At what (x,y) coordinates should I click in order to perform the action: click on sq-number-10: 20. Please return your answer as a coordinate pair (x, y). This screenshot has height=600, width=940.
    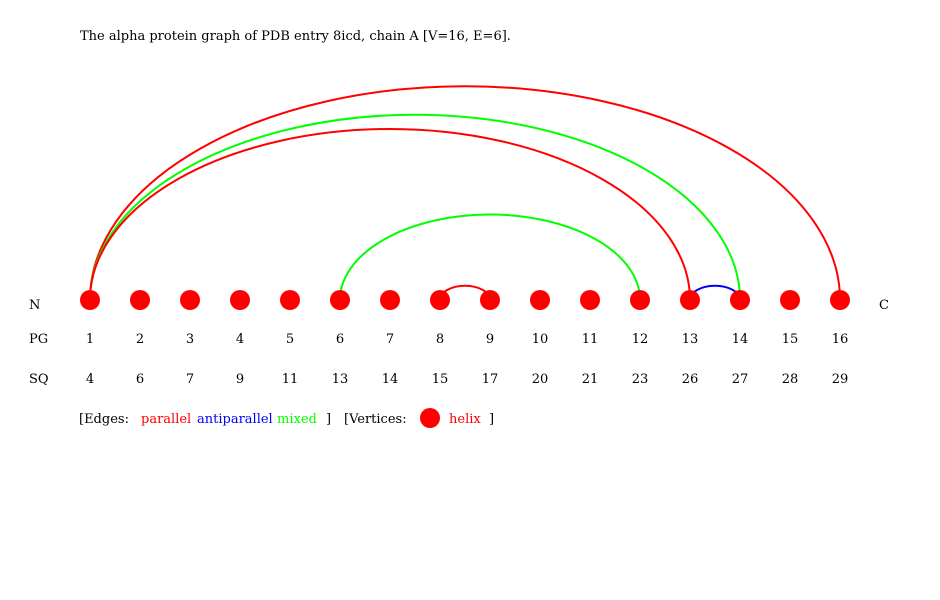
    Looking at the image, I should click on (540, 379).